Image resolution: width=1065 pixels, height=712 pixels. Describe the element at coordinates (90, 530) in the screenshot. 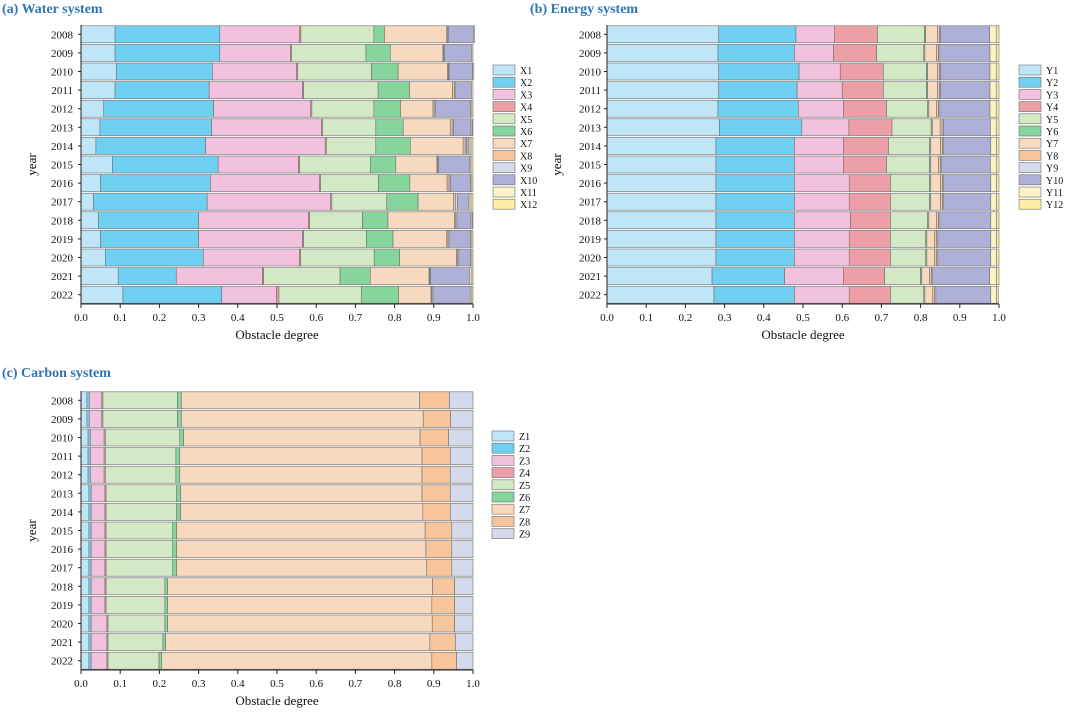

I see `bar-segment-Z2-2015` at that location.